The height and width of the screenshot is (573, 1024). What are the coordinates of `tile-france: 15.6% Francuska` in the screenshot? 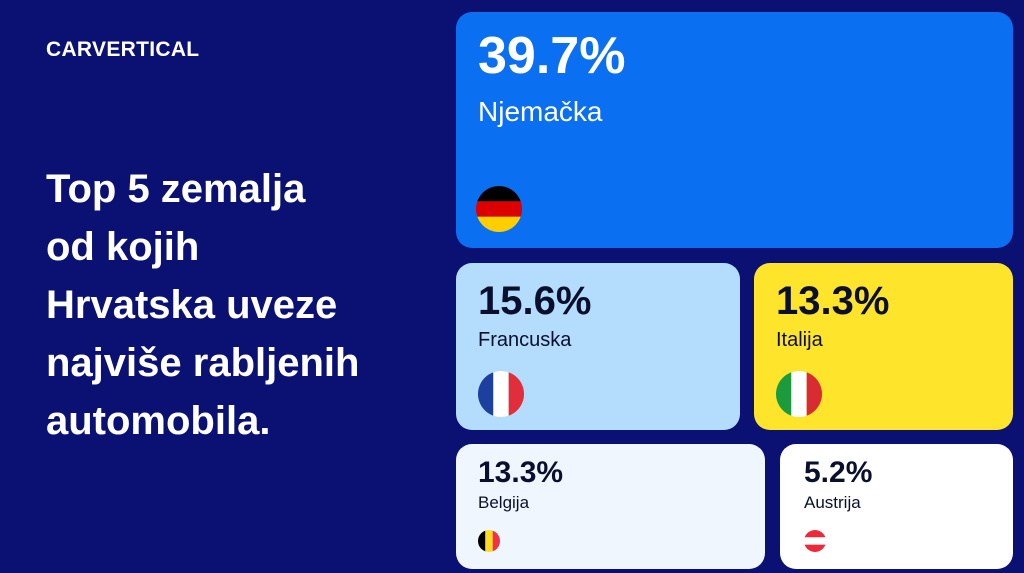 It's located at (598, 346).